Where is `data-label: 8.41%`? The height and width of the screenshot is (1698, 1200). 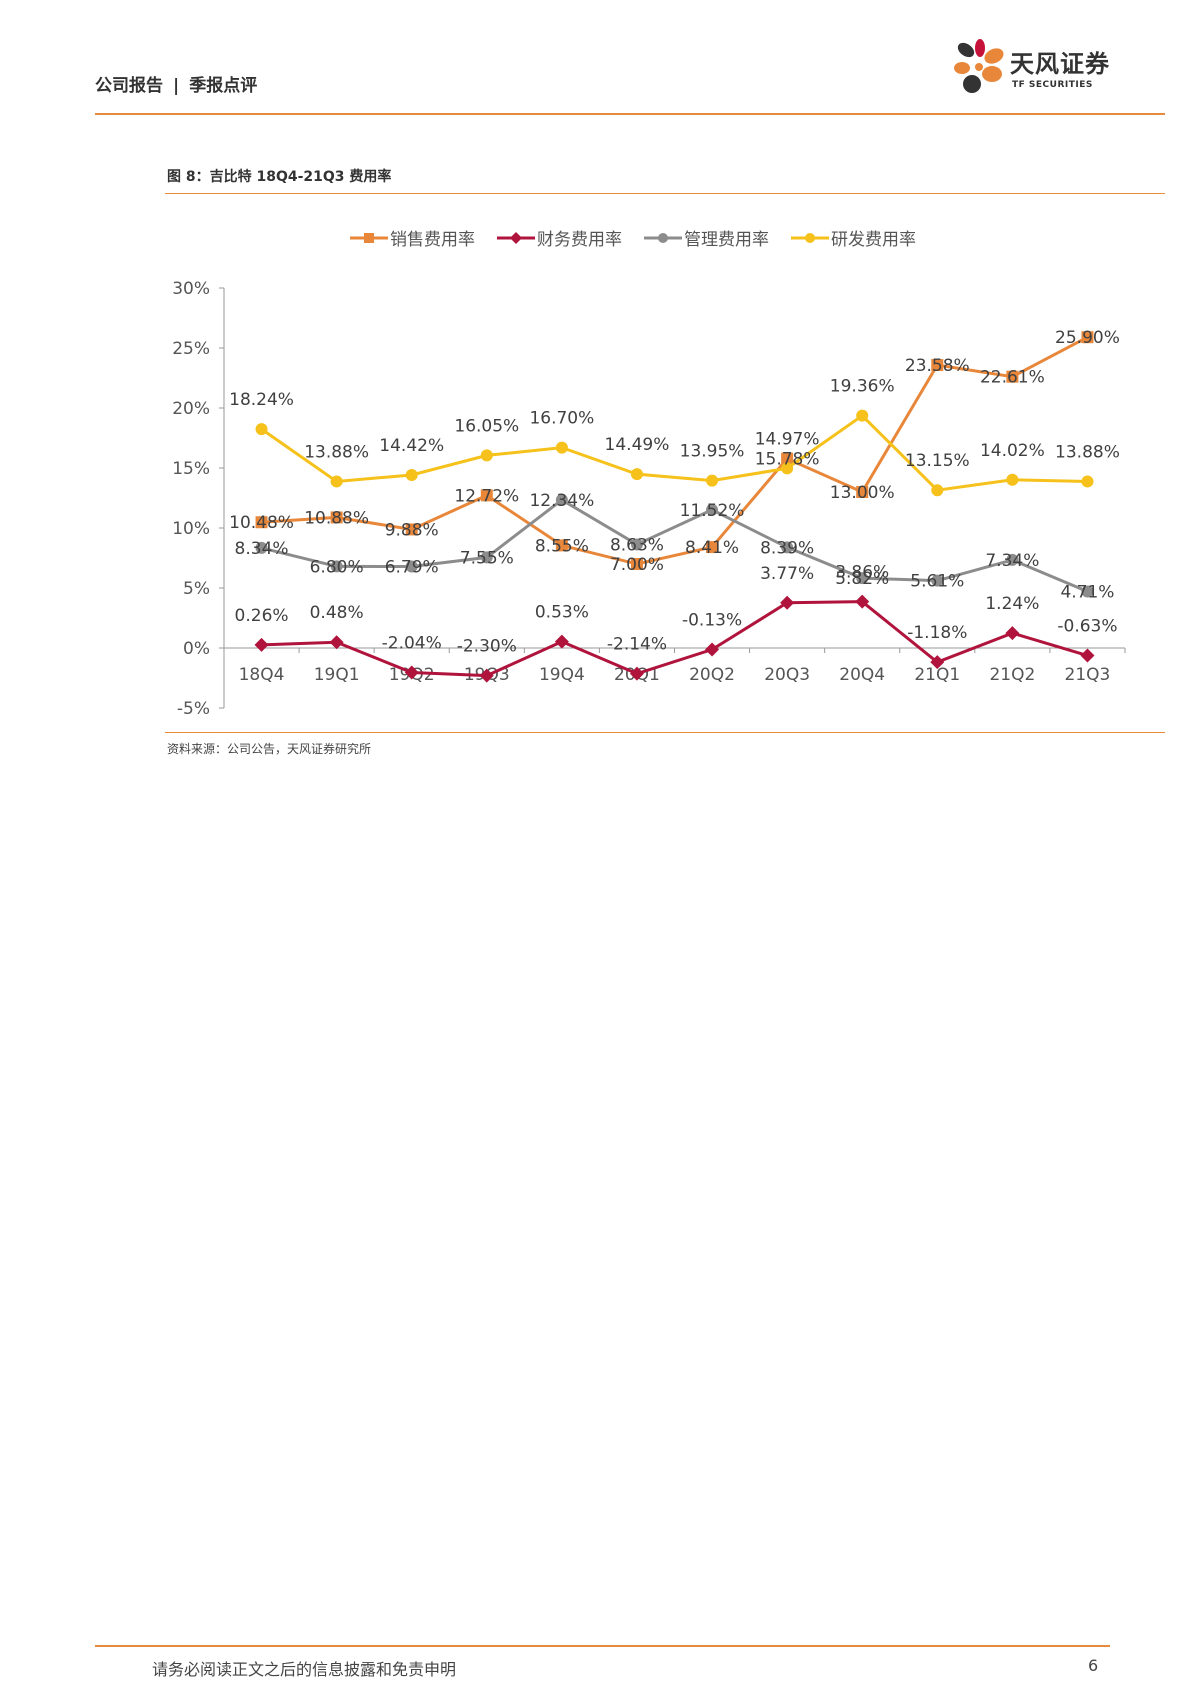
data-label: 8.41% is located at coordinates (712, 548).